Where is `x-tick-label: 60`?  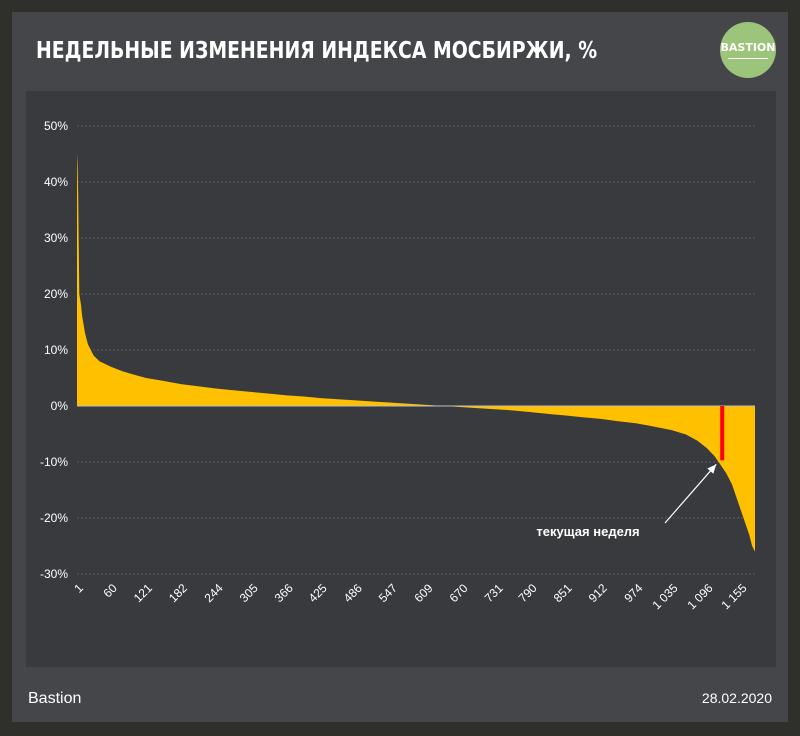 x-tick-label: 60 is located at coordinates (111, 591).